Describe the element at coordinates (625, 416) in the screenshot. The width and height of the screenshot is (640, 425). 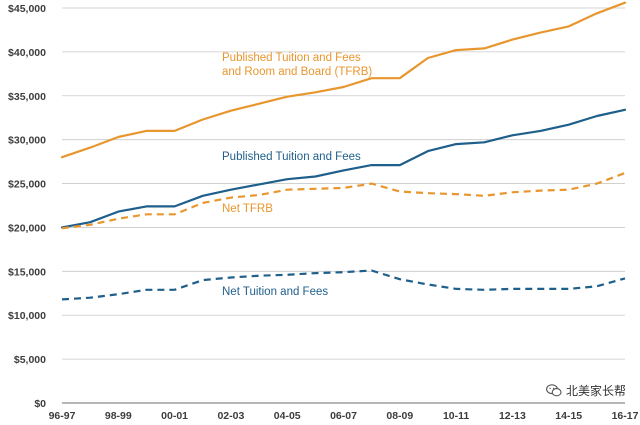
I see `x-tick-label: 16-17` at that location.